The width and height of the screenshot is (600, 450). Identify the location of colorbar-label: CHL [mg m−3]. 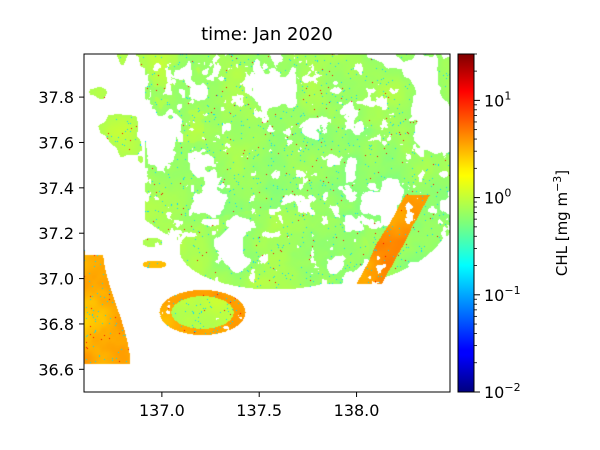
(561, 223).